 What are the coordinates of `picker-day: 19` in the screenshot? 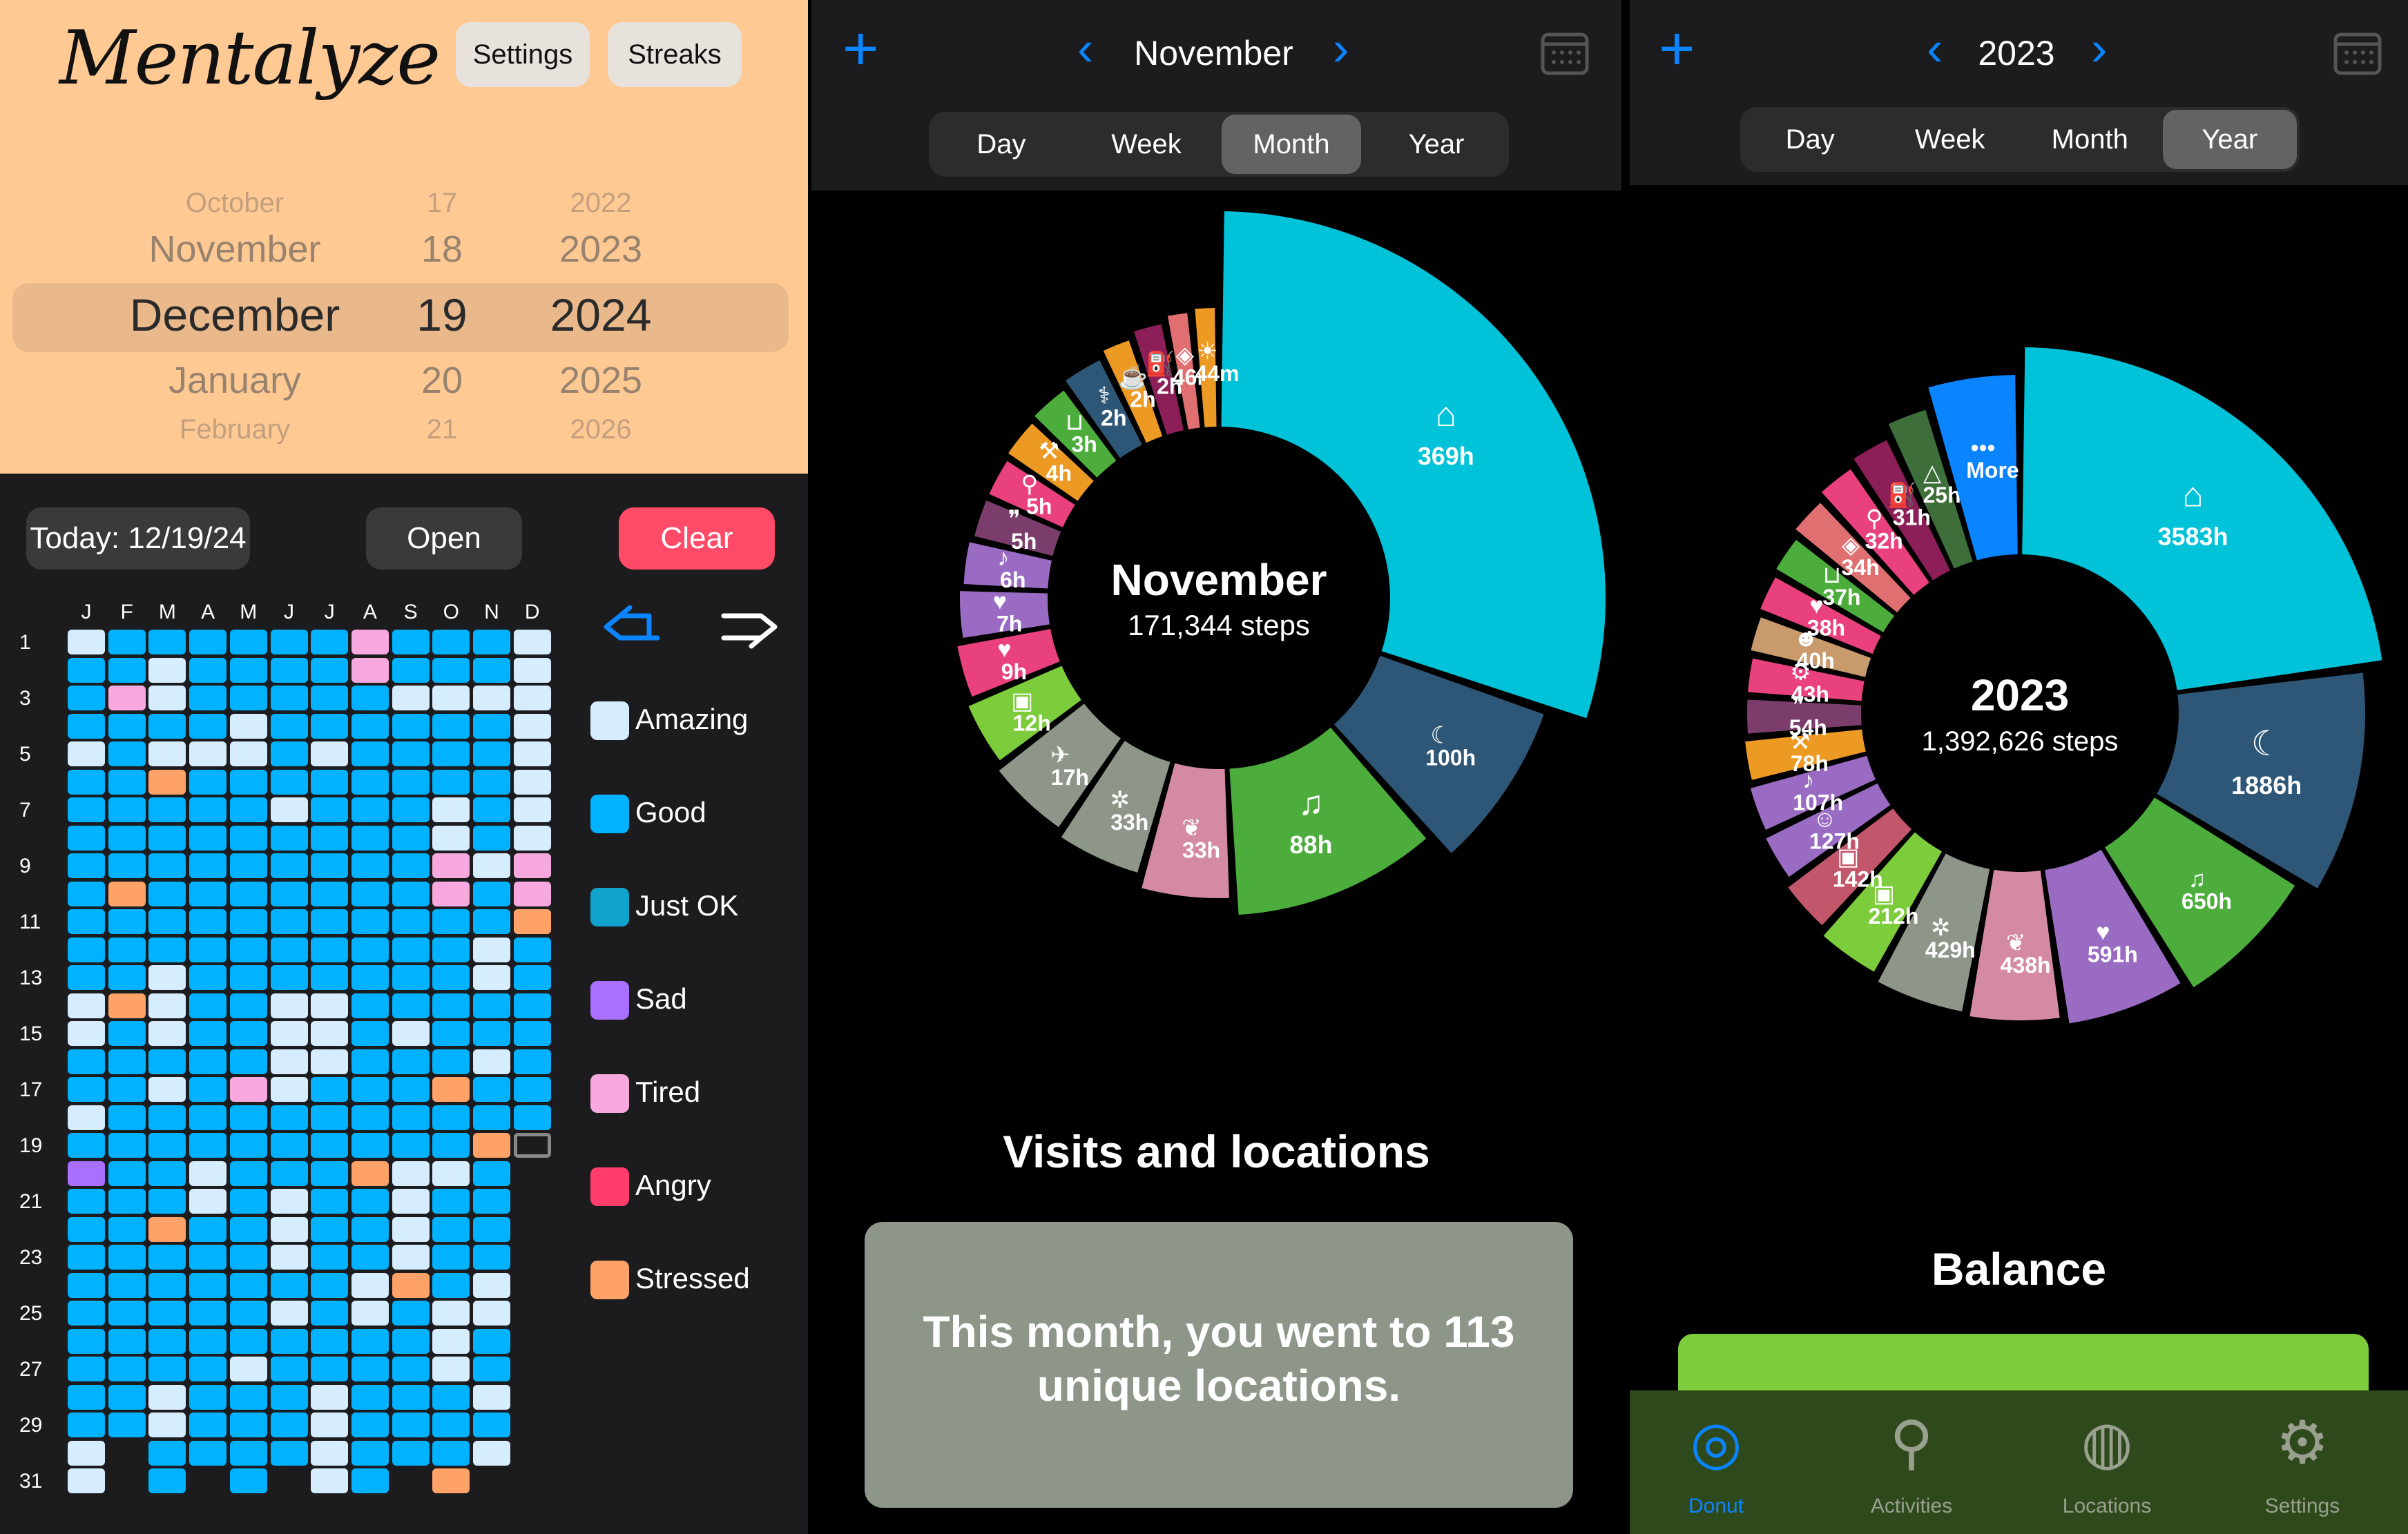 It's located at (442, 314).